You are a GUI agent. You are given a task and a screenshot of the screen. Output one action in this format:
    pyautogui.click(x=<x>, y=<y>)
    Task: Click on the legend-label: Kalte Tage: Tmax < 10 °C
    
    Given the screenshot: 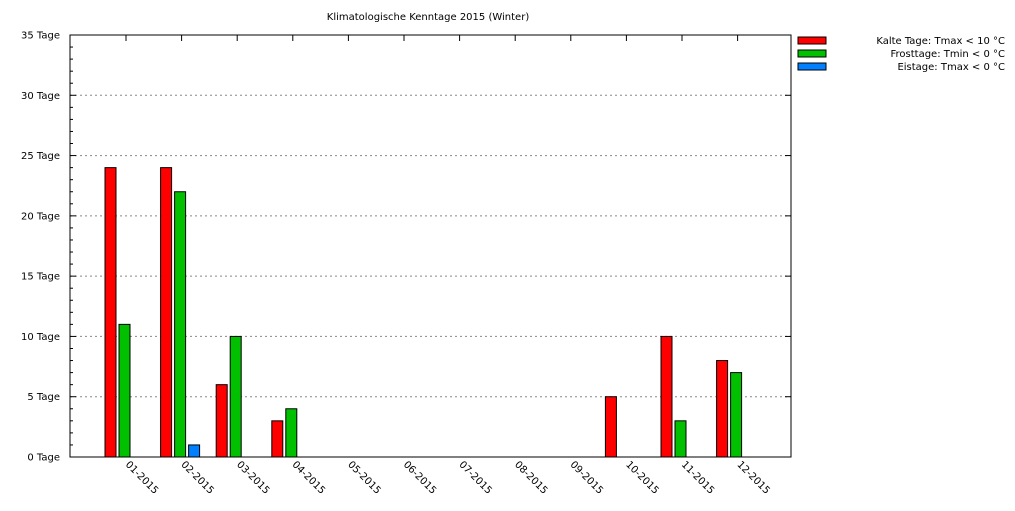 What is the action you would take?
    pyautogui.click(x=940, y=41)
    